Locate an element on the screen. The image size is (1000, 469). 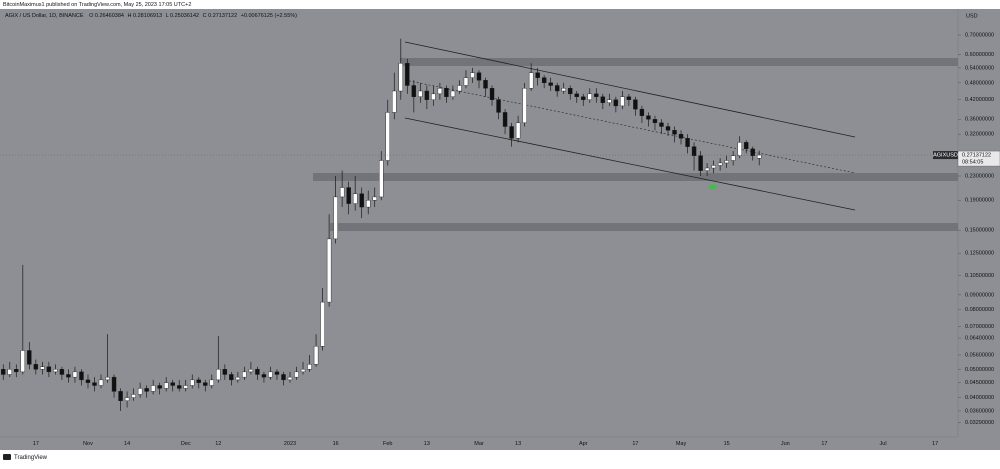
channel-mid is located at coordinates (630, 126).